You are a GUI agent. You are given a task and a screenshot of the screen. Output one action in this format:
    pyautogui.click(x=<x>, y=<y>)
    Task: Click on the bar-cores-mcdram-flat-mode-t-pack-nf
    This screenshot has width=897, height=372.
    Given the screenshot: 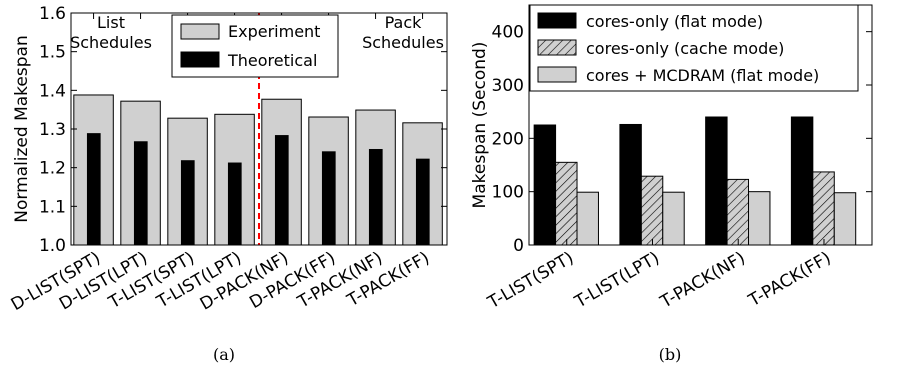 What is the action you would take?
    pyautogui.click(x=759, y=218)
    